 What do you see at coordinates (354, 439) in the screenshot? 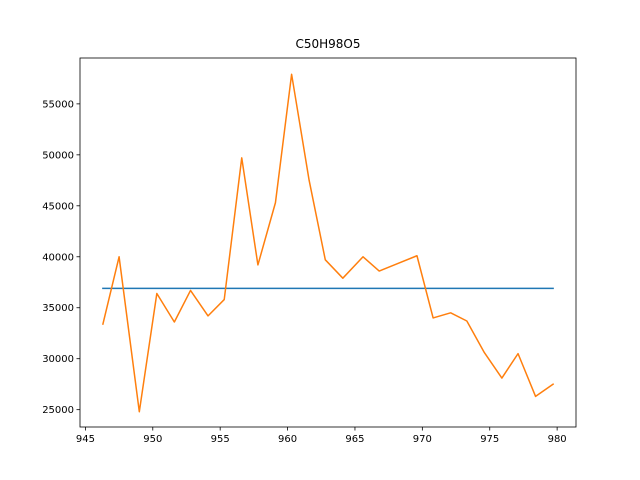
I see `x-tick-label: 965` at bounding box center [354, 439].